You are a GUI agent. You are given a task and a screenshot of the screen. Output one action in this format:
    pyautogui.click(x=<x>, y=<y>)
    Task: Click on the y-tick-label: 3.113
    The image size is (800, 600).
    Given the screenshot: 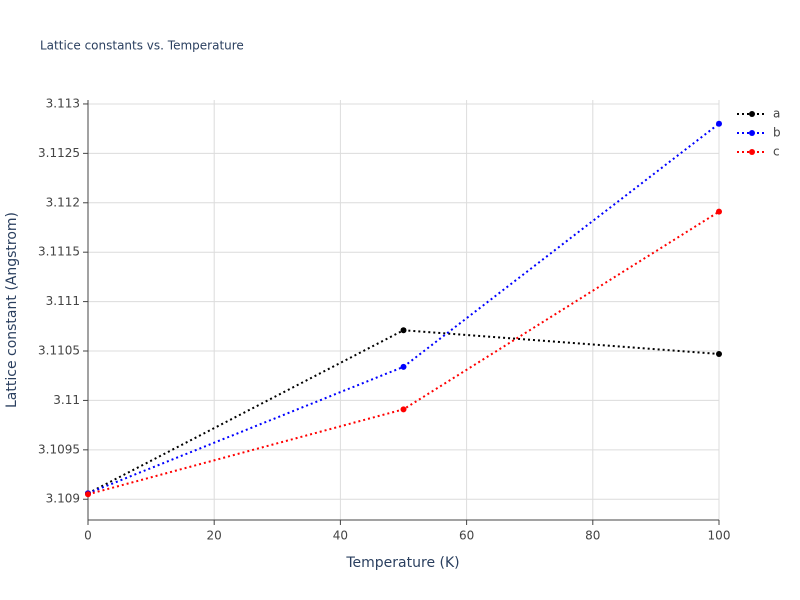 What is the action you would take?
    pyautogui.click(x=63, y=103)
    